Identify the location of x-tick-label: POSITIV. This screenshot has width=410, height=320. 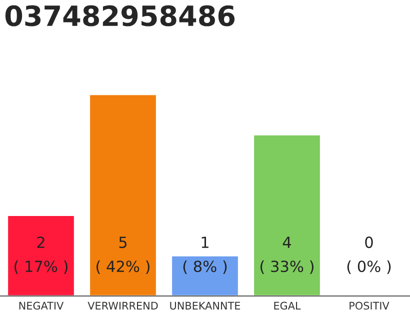
(370, 306).